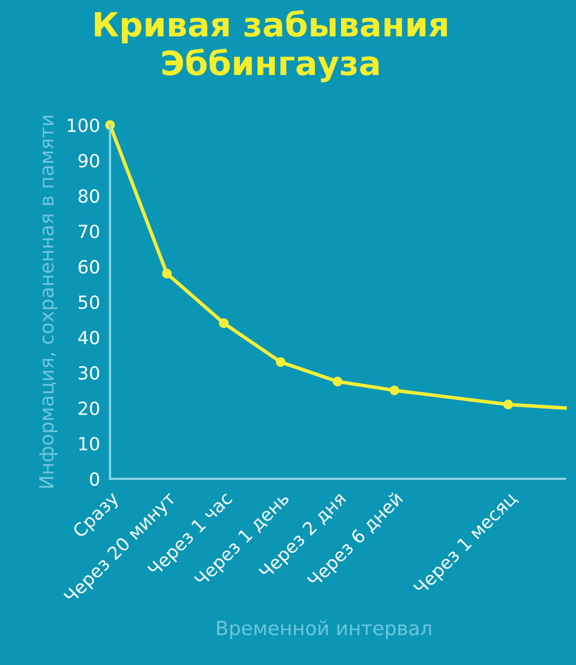 This screenshot has height=665, width=576. What do you see at coordinates (89, 231) in the screenshot?
I see `y-tick-label: 70` at bounding box center [89, 231].